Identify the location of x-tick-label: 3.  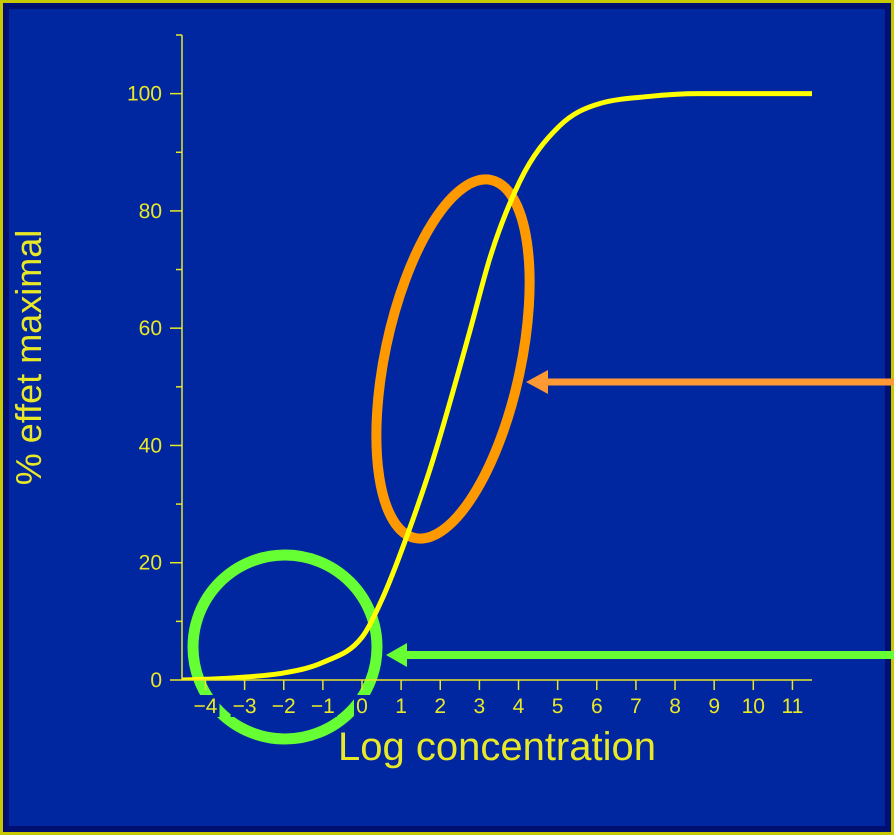
(480, 706).